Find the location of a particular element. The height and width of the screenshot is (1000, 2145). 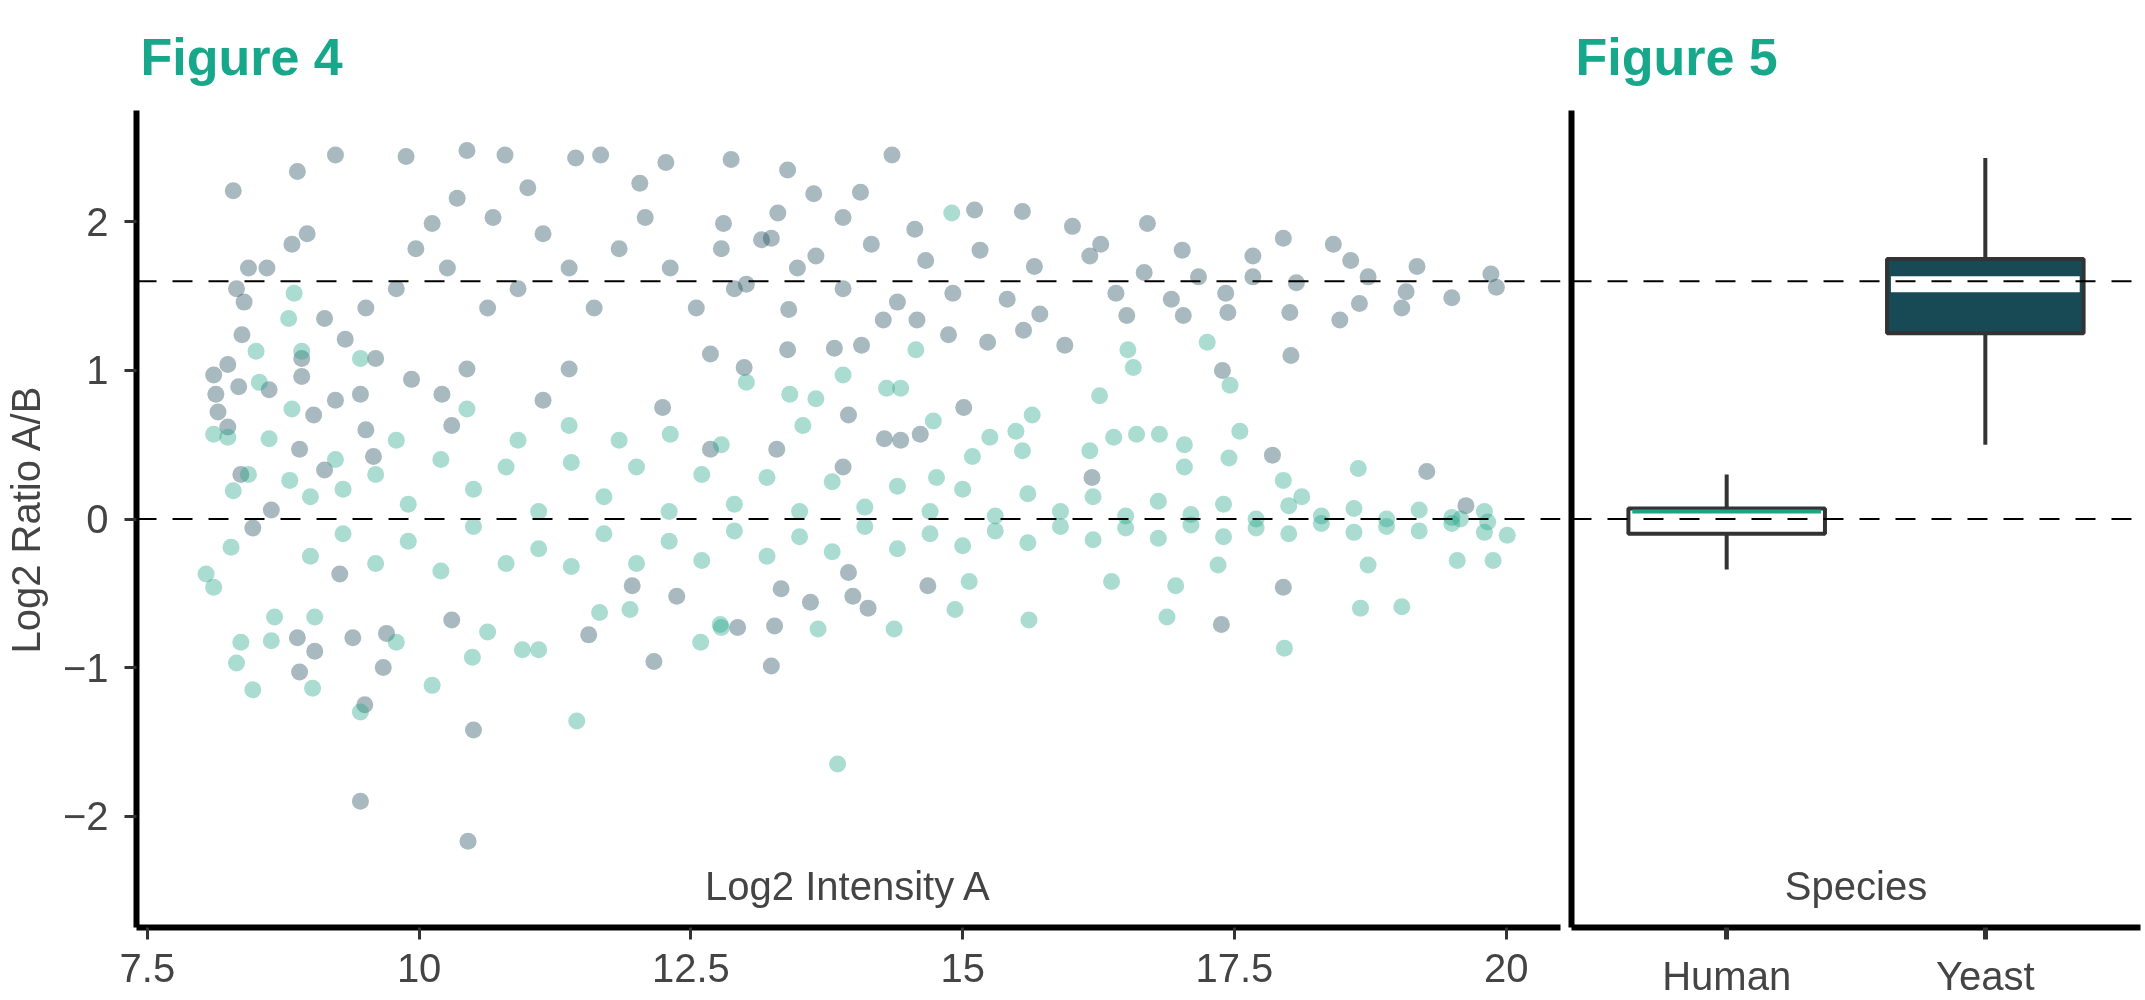

y-axis-title: Log2 Ratio A/B is located at coordinates (25, 520).